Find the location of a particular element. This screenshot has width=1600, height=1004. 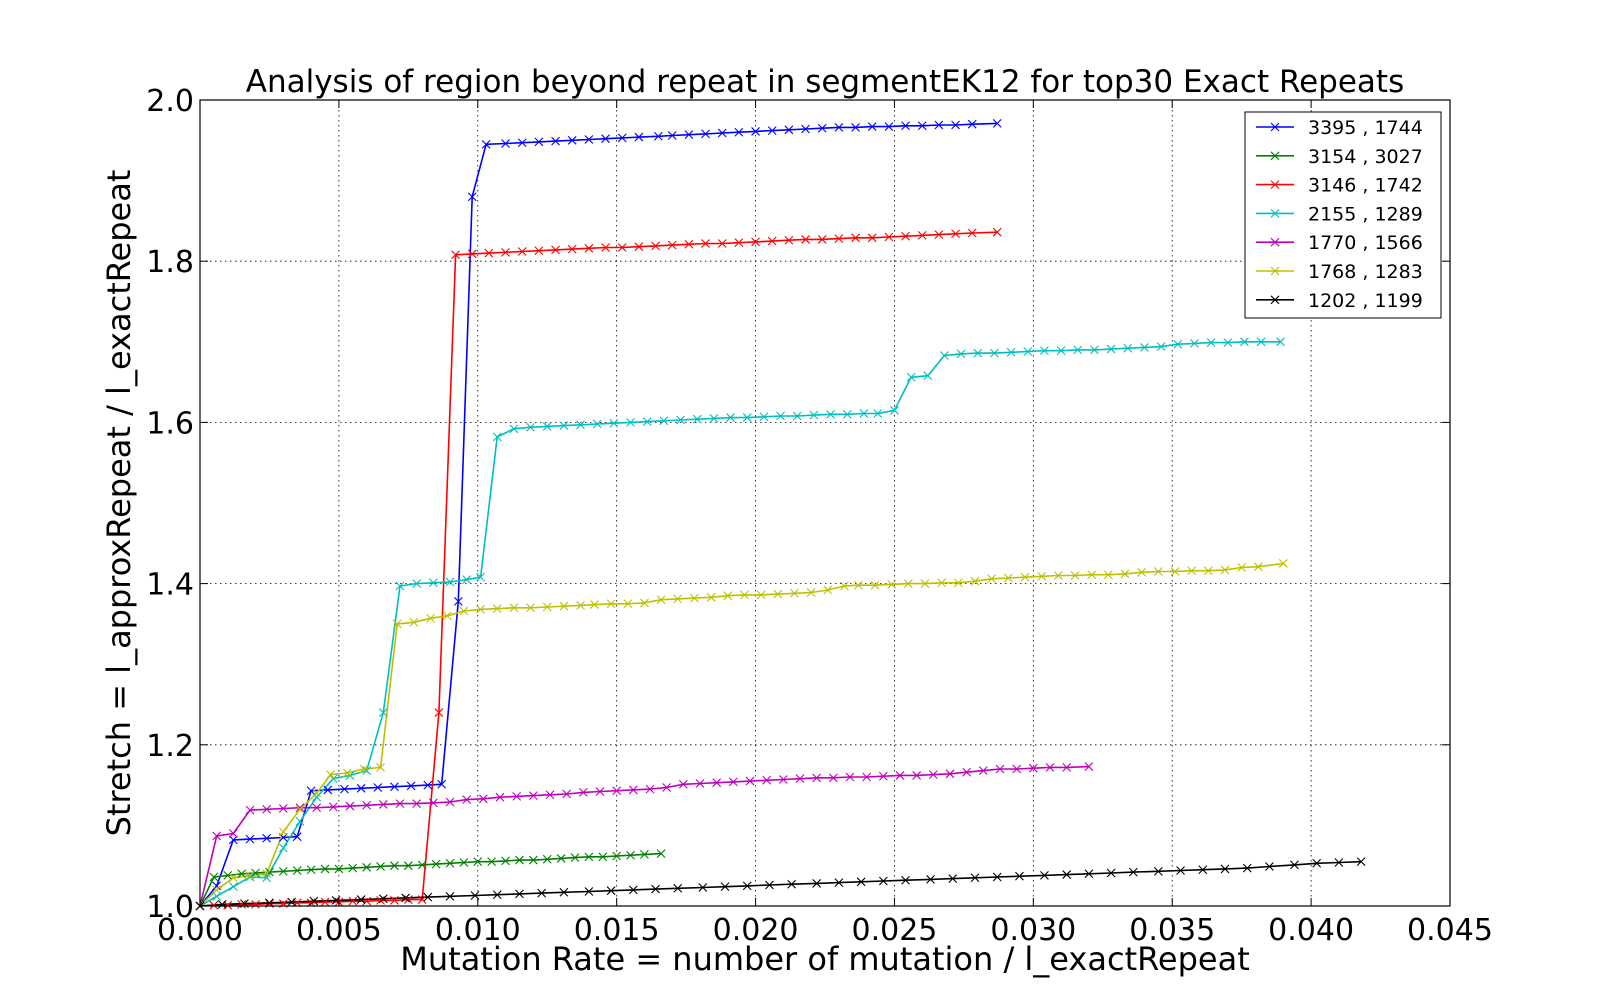

legend-entry-4: 2155 , 1289 is located at coordinates (1339, 214).